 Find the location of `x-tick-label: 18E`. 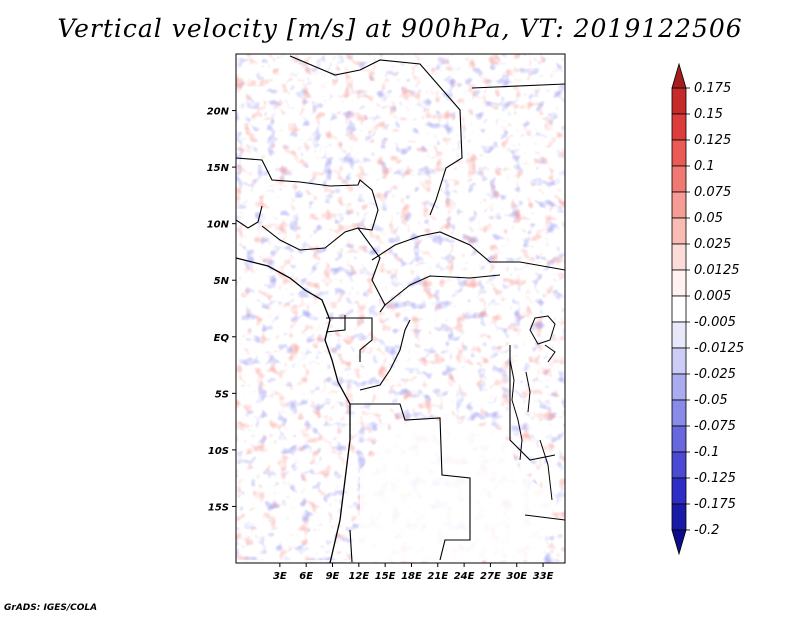

x-tick-label: 18E is located at coordinates (411, 576).